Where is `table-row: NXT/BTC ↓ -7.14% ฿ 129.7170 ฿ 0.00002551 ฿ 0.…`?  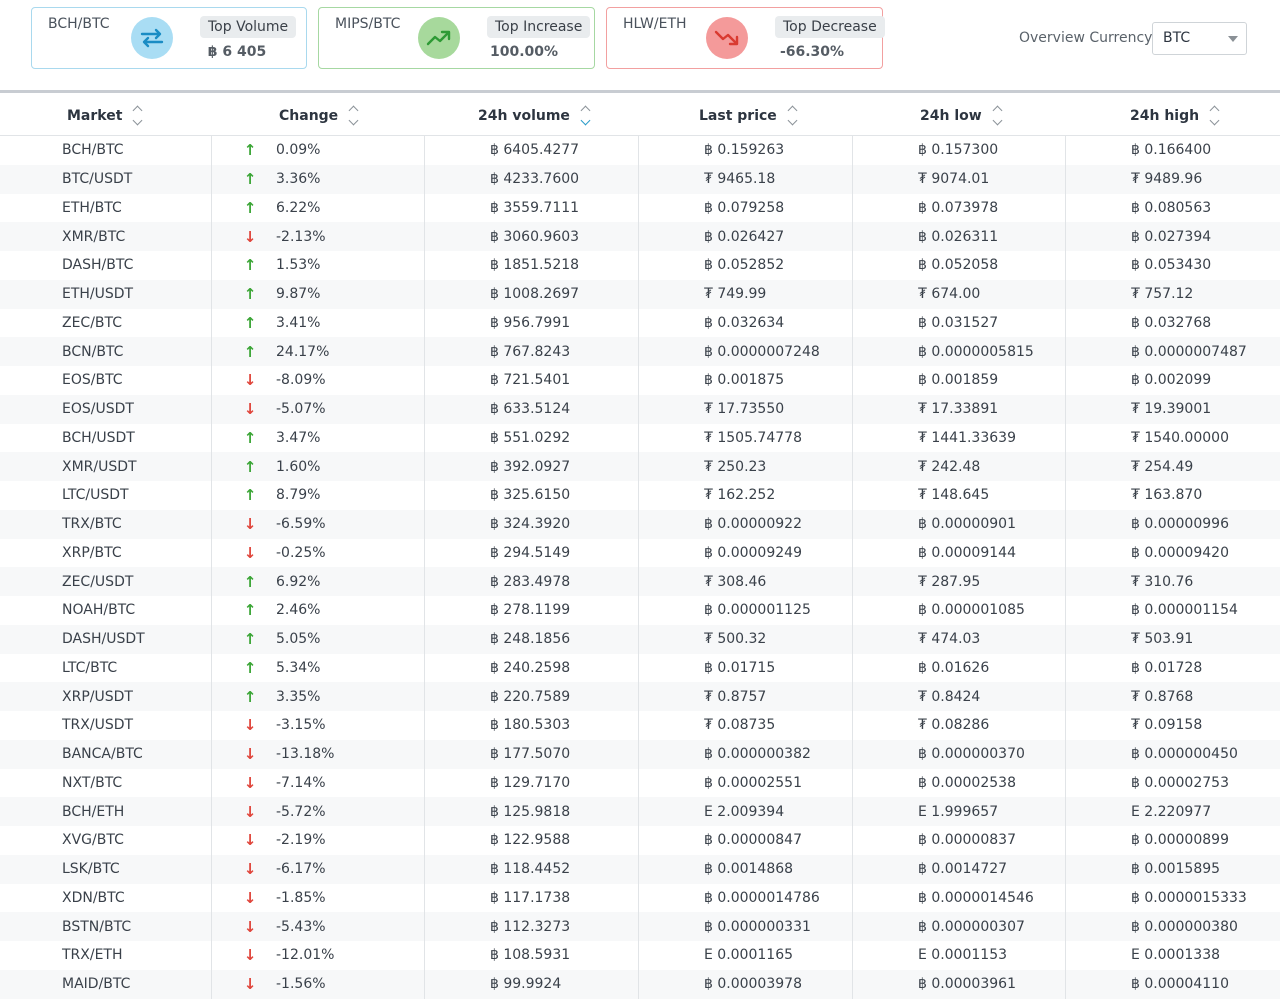
table-row: NXT/BTC ↓ -7.14% ฿ 129.7170 ฿ 0.00002551 ฿ 0.… is located at coordinates (640, 783).